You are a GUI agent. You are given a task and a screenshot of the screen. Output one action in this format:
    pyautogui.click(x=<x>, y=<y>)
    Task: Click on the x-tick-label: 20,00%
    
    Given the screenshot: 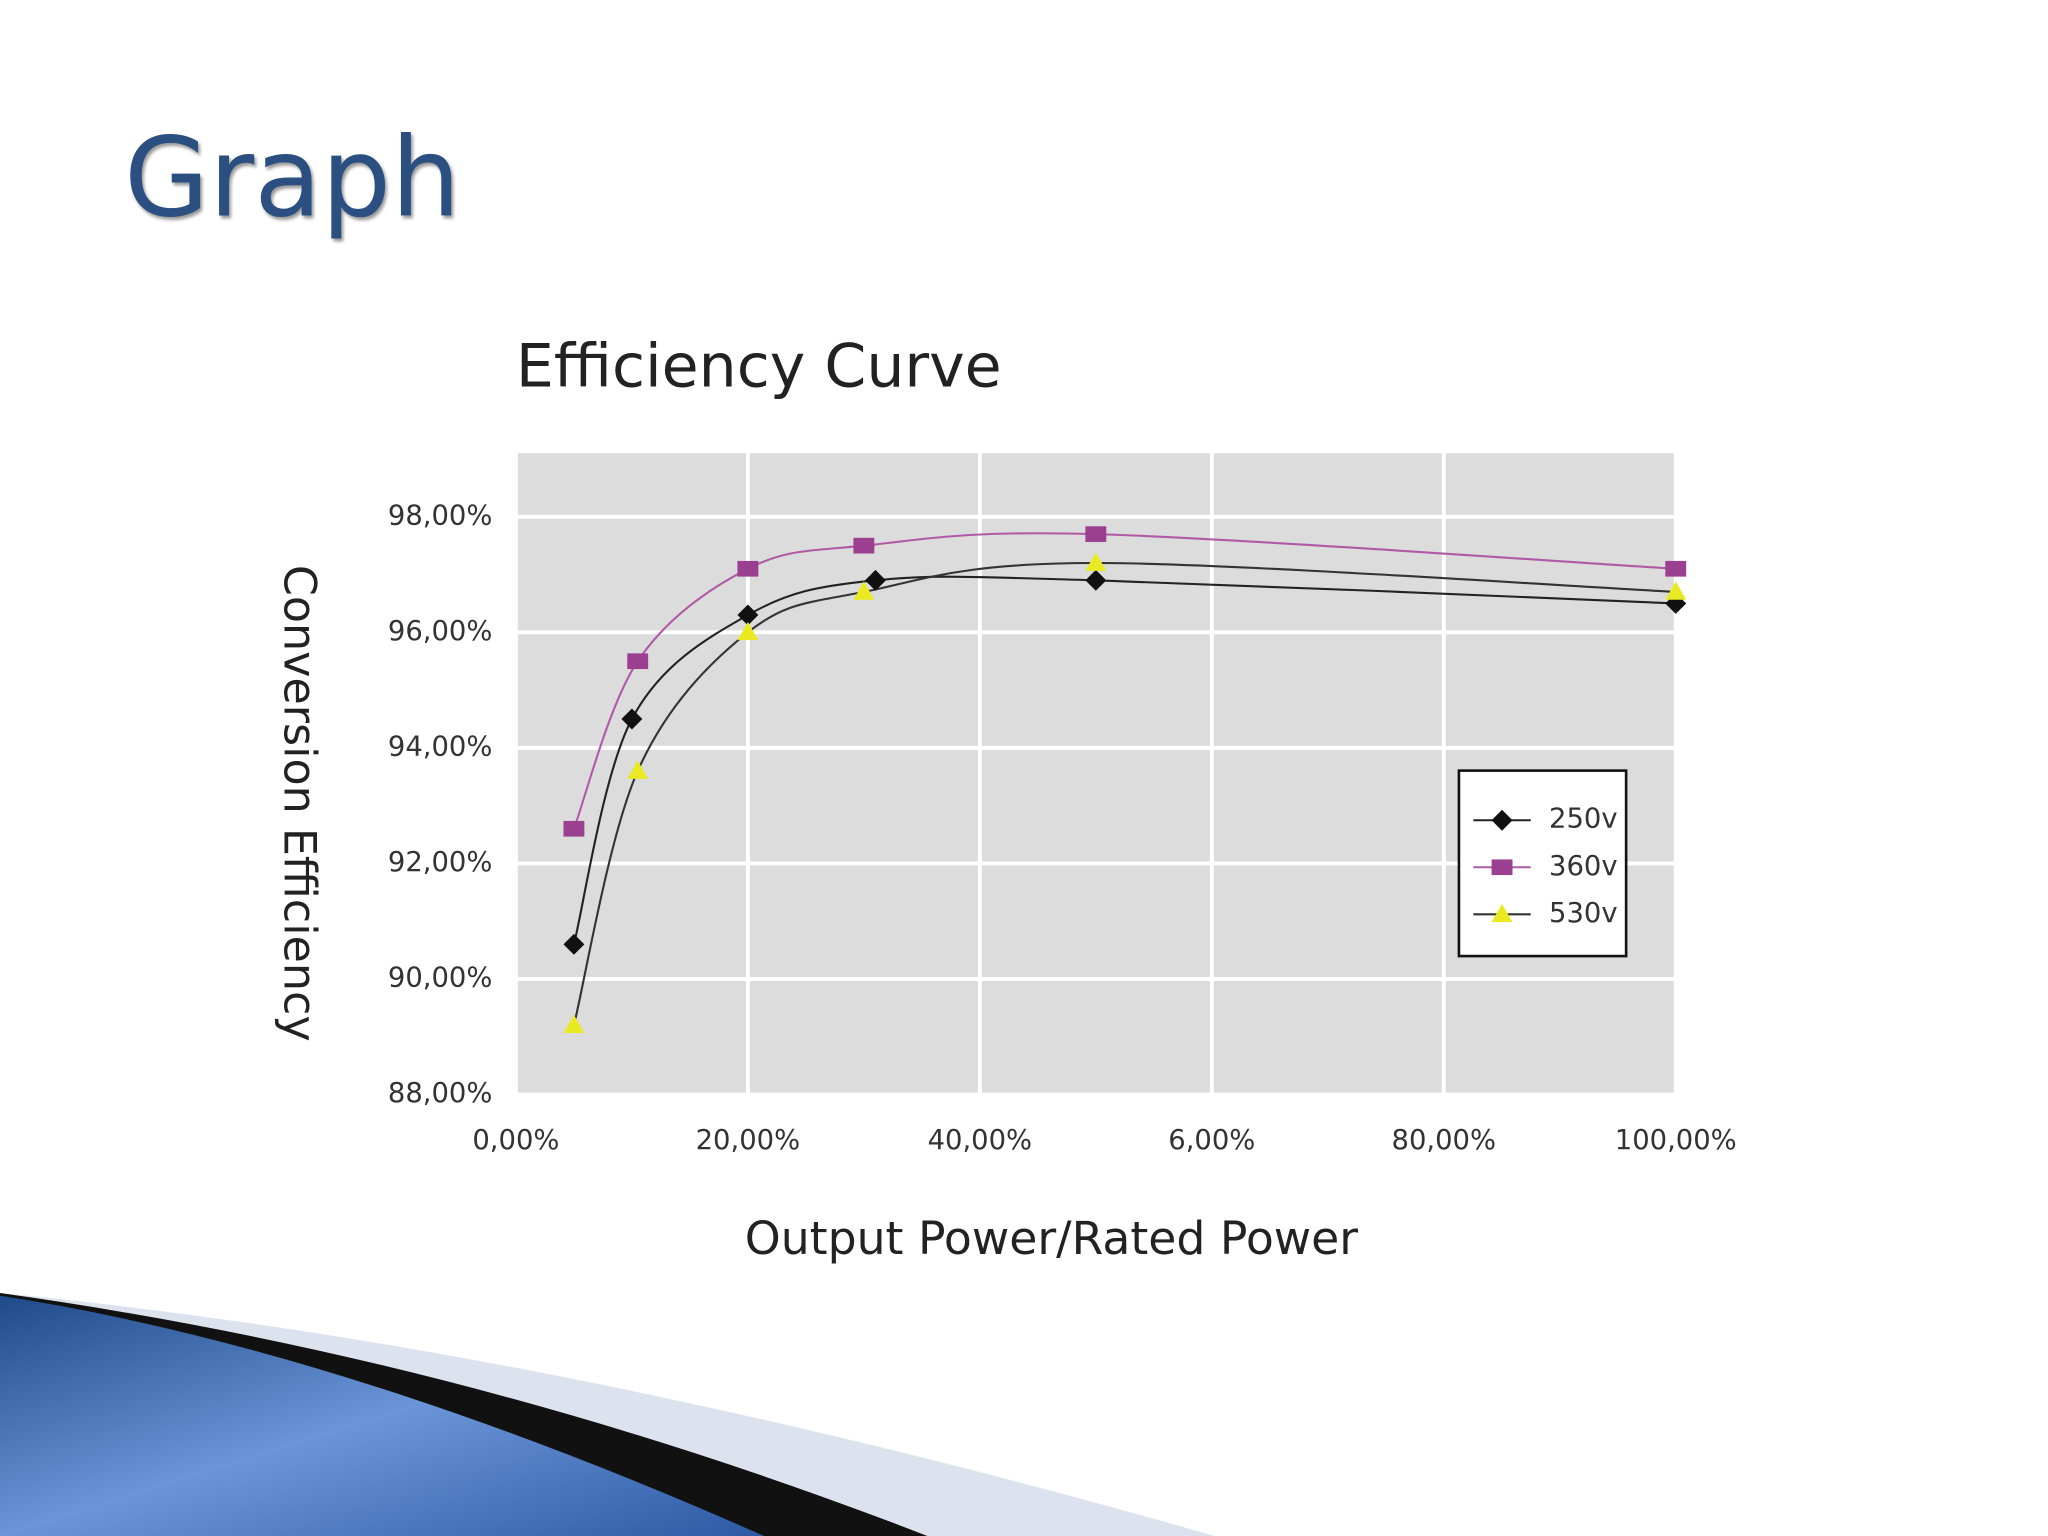 What is the action you would take?
    pyautogui.click(x=748, y=1140)
    